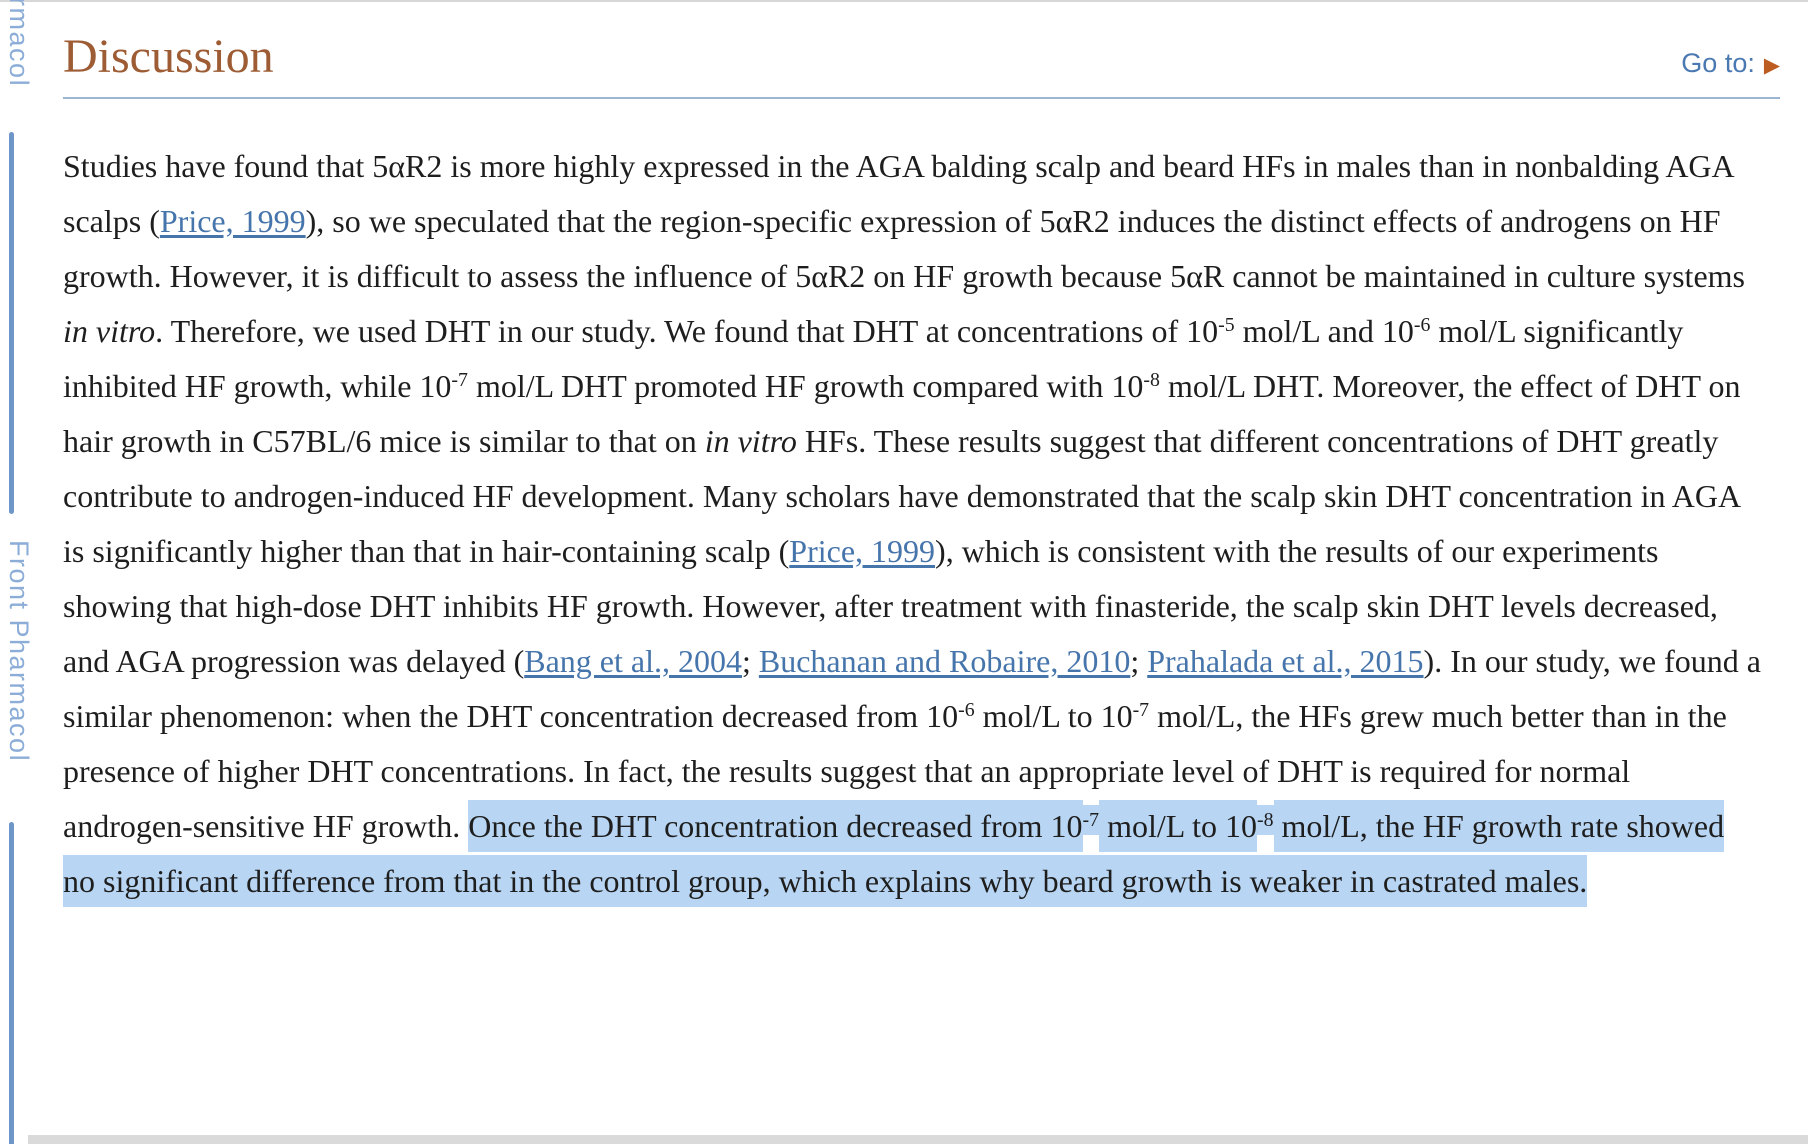  Describe the element at coordinates (904, 1) in the screenshot. I see `top-divider` at that location.